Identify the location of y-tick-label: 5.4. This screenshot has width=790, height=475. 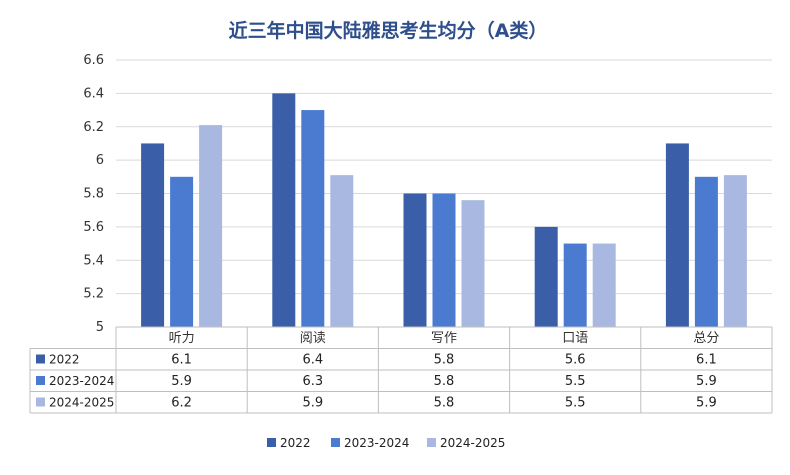
(93, 260).